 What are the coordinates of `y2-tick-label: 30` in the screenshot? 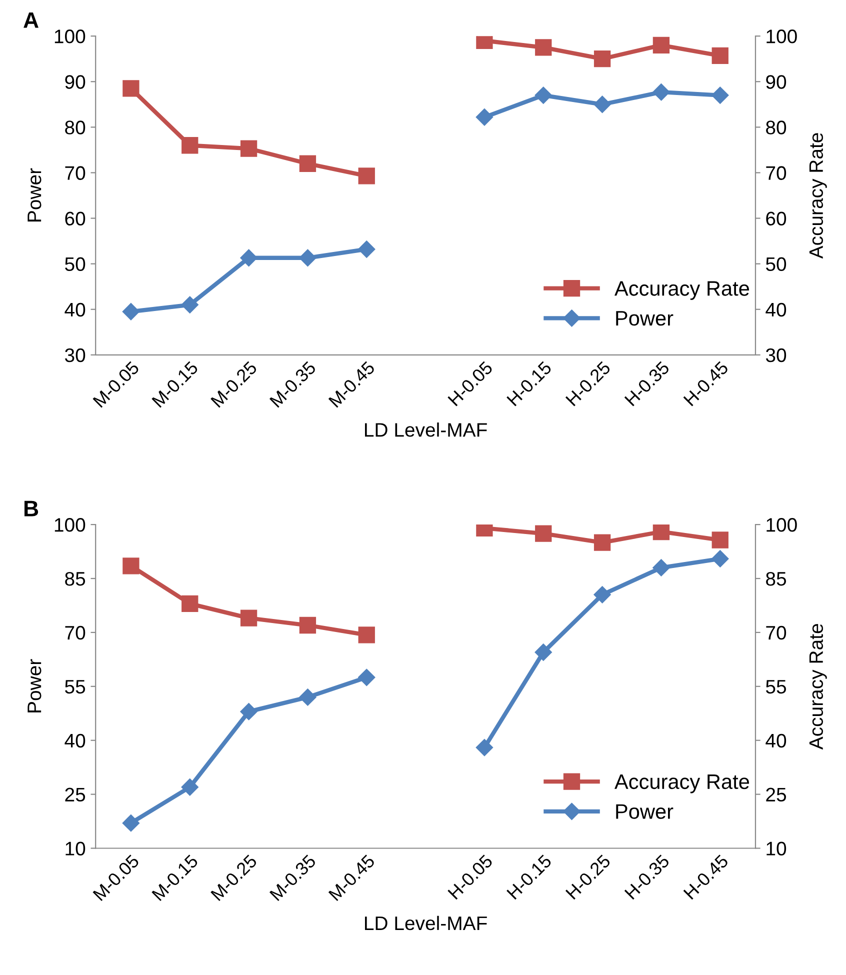 It's located at (776, 355).